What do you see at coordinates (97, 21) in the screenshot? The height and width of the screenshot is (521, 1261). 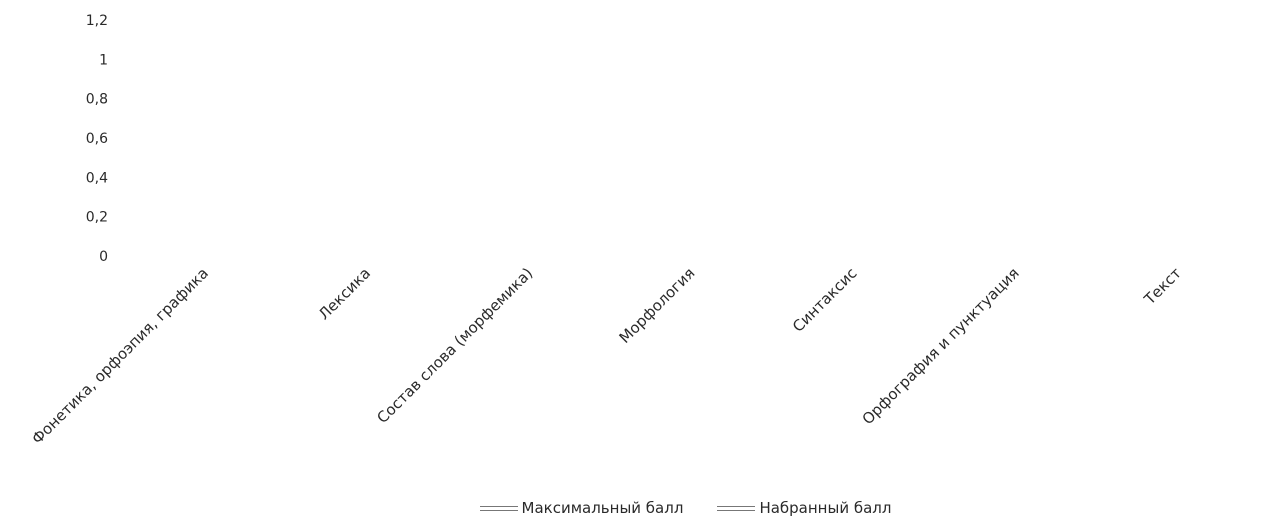 I see `y-tick-label: 1,2` at bounding box center [97, 21].